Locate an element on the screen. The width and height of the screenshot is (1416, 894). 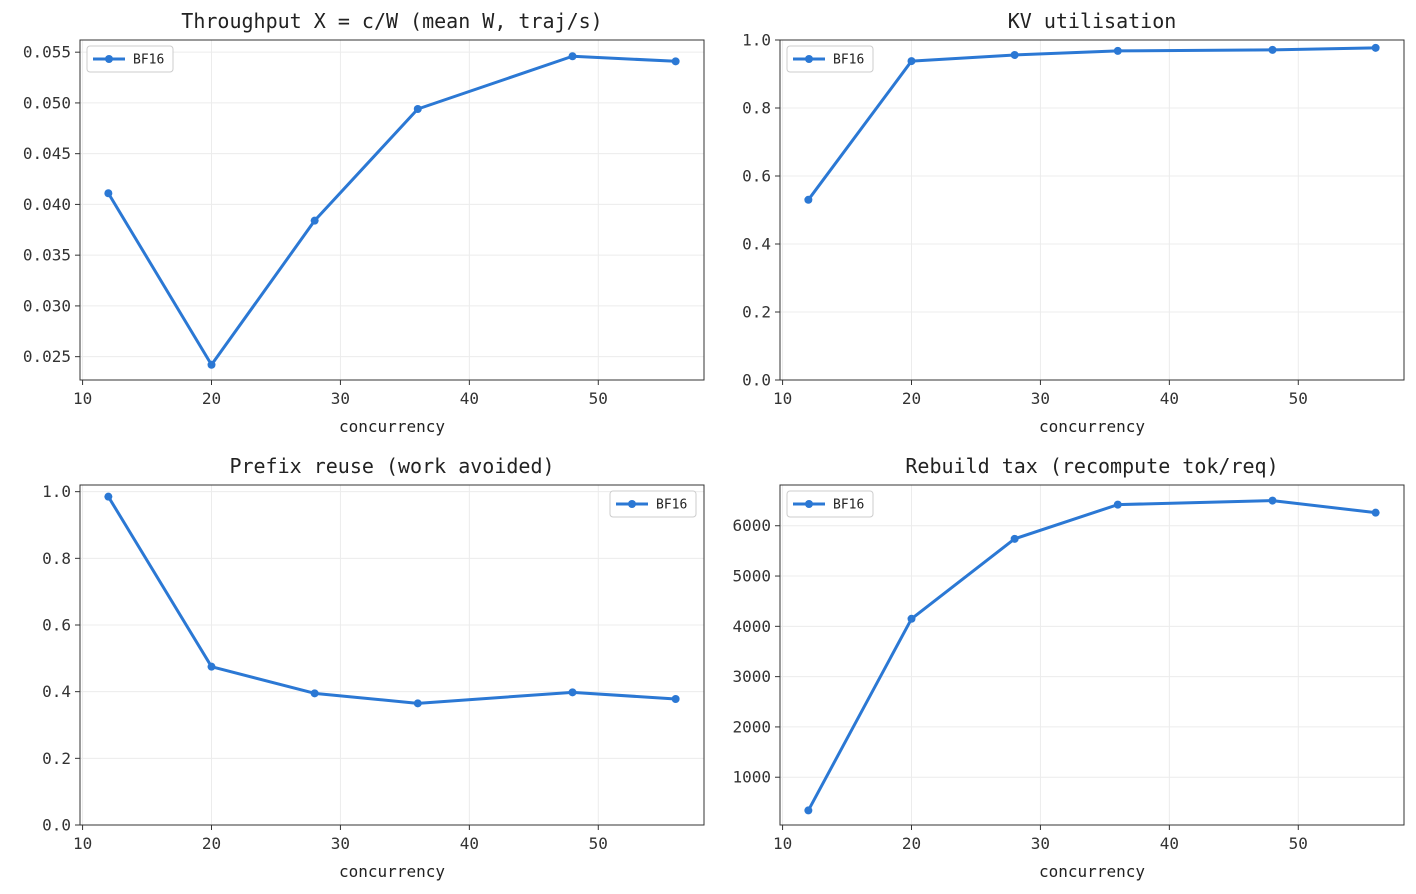
y-tick-label: 3000 is located at coordinates (751, 676).